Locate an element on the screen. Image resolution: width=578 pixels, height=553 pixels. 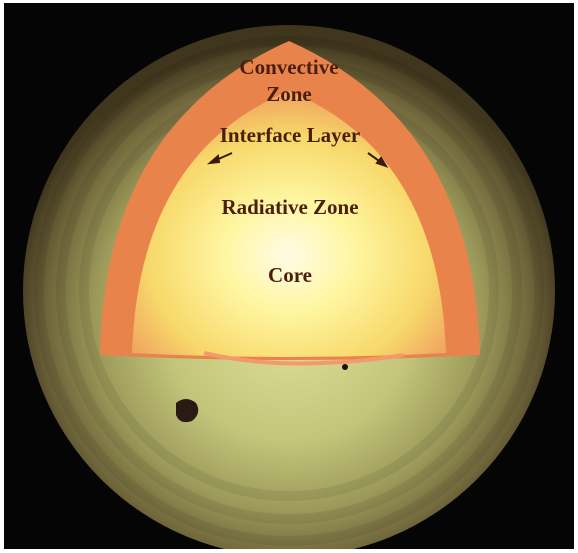
arrows is located at coordinates (297, 160).